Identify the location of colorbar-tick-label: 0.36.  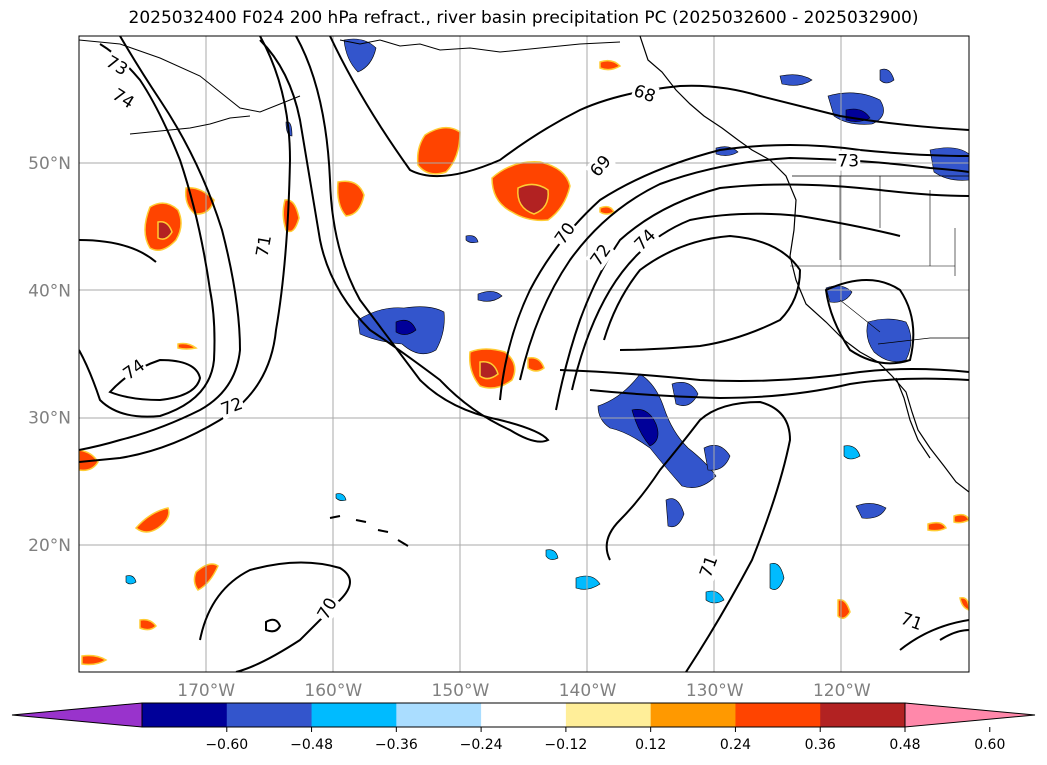
(820, 745).